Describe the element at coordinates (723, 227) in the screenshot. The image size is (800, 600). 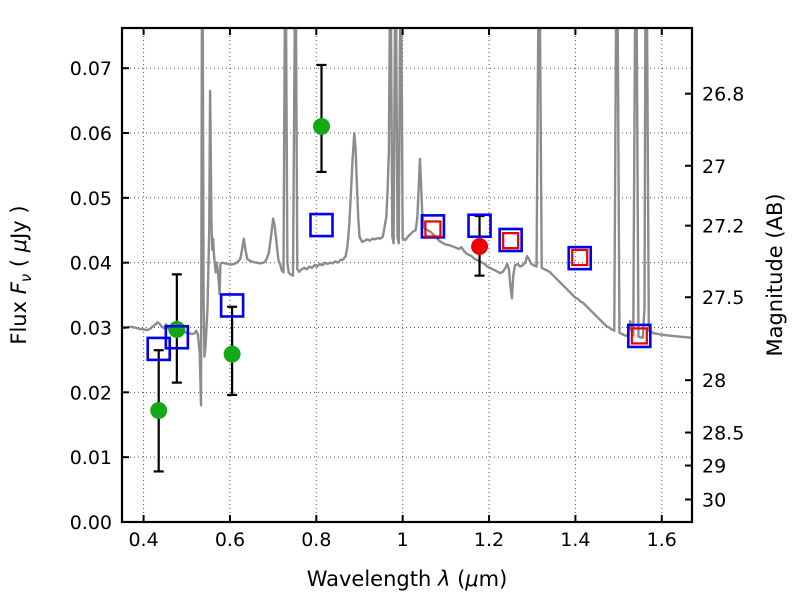
I see `y2-tick-label: 27.2` at that location.